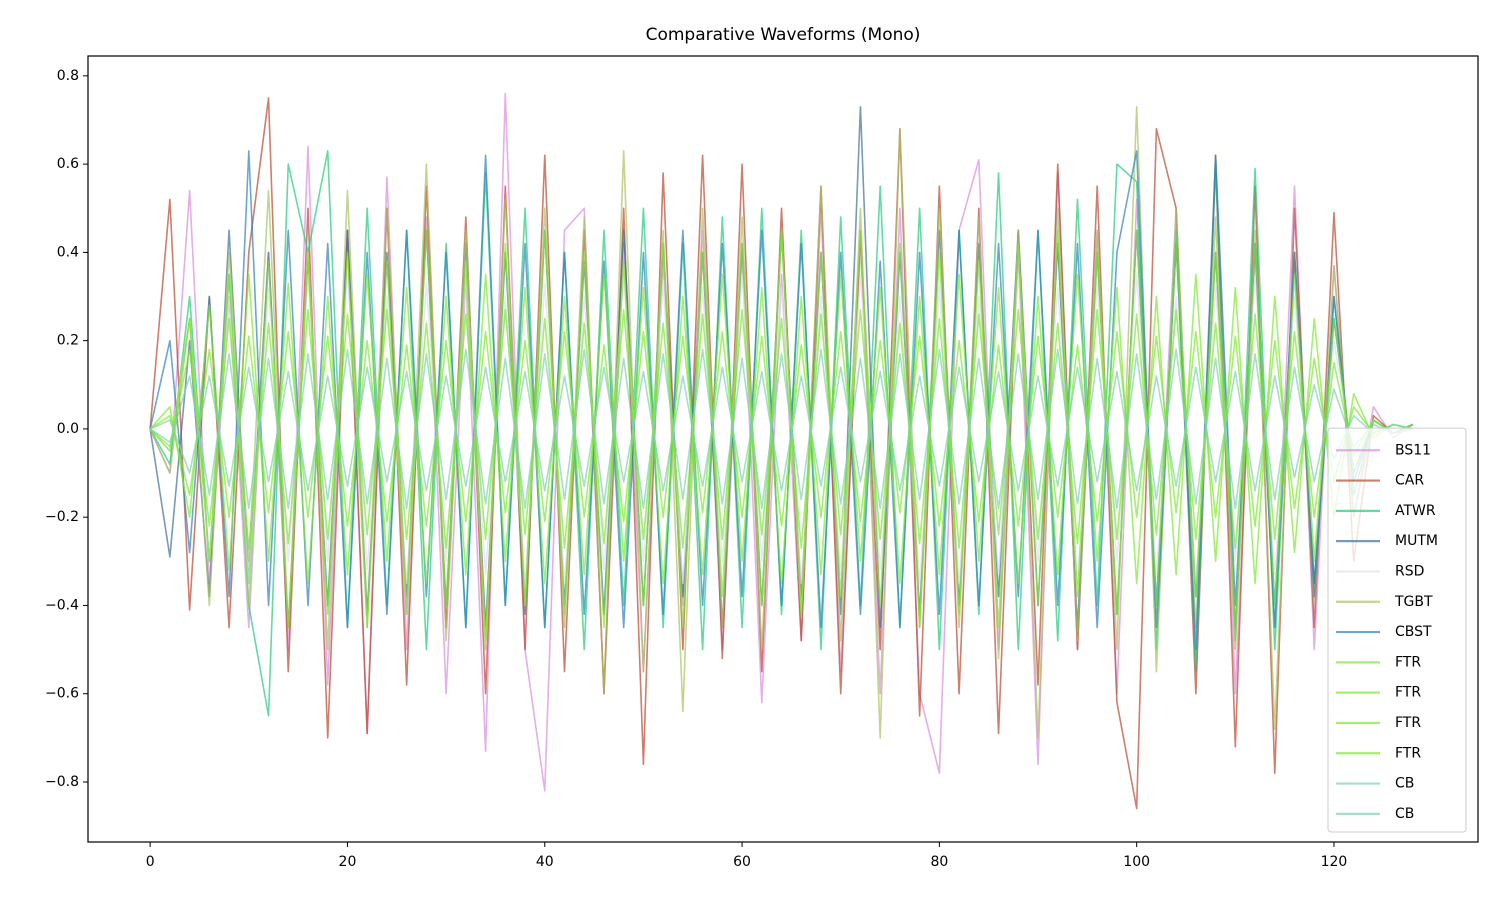  What do you see at coordinates (68, 429) in the screenshot?
I see `y-tick-label: 0.0` at bounding box center [68, 429].